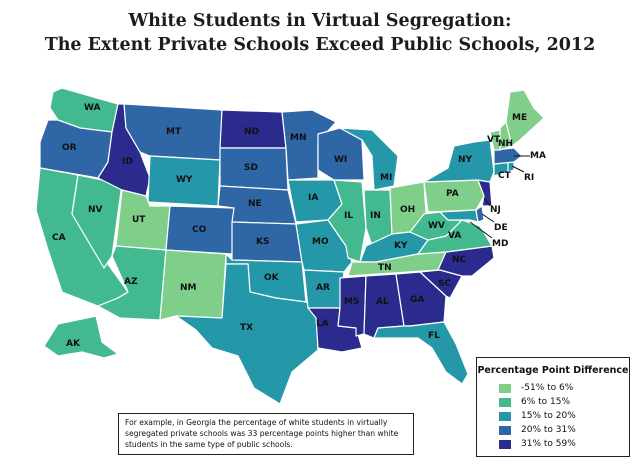 This screenshot has height=474, width=640. What do you see at coordinates (529, 178) in the screenshot?
I see `label-RI: RI` at bounding box center [529, 178].